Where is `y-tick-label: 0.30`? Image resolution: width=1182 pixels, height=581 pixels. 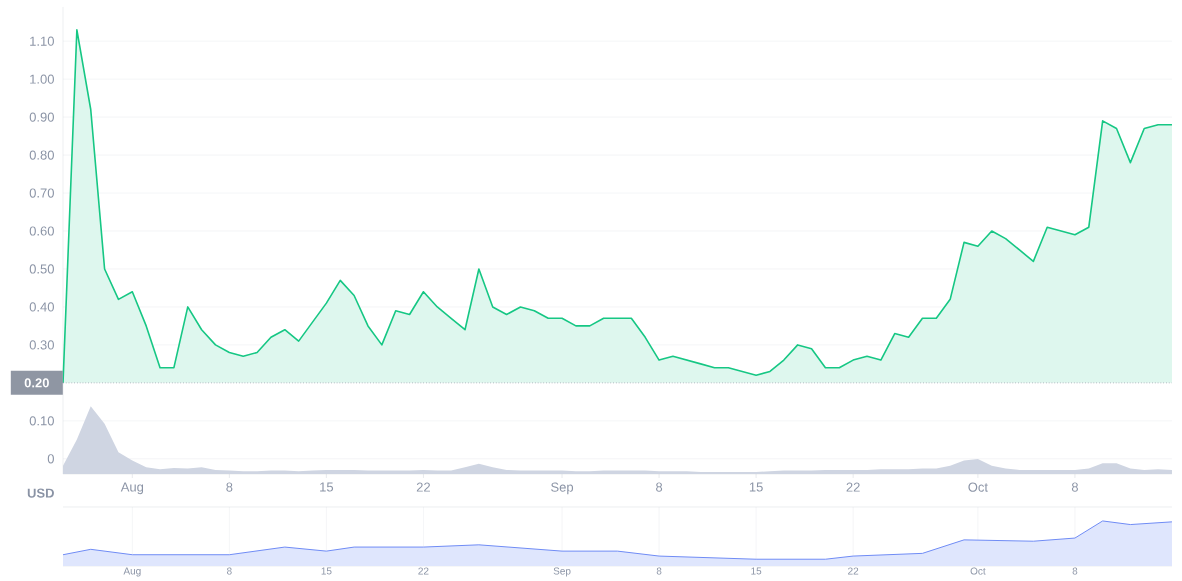 y-tick-label: 0.30 is located at coordinates (41, 345).